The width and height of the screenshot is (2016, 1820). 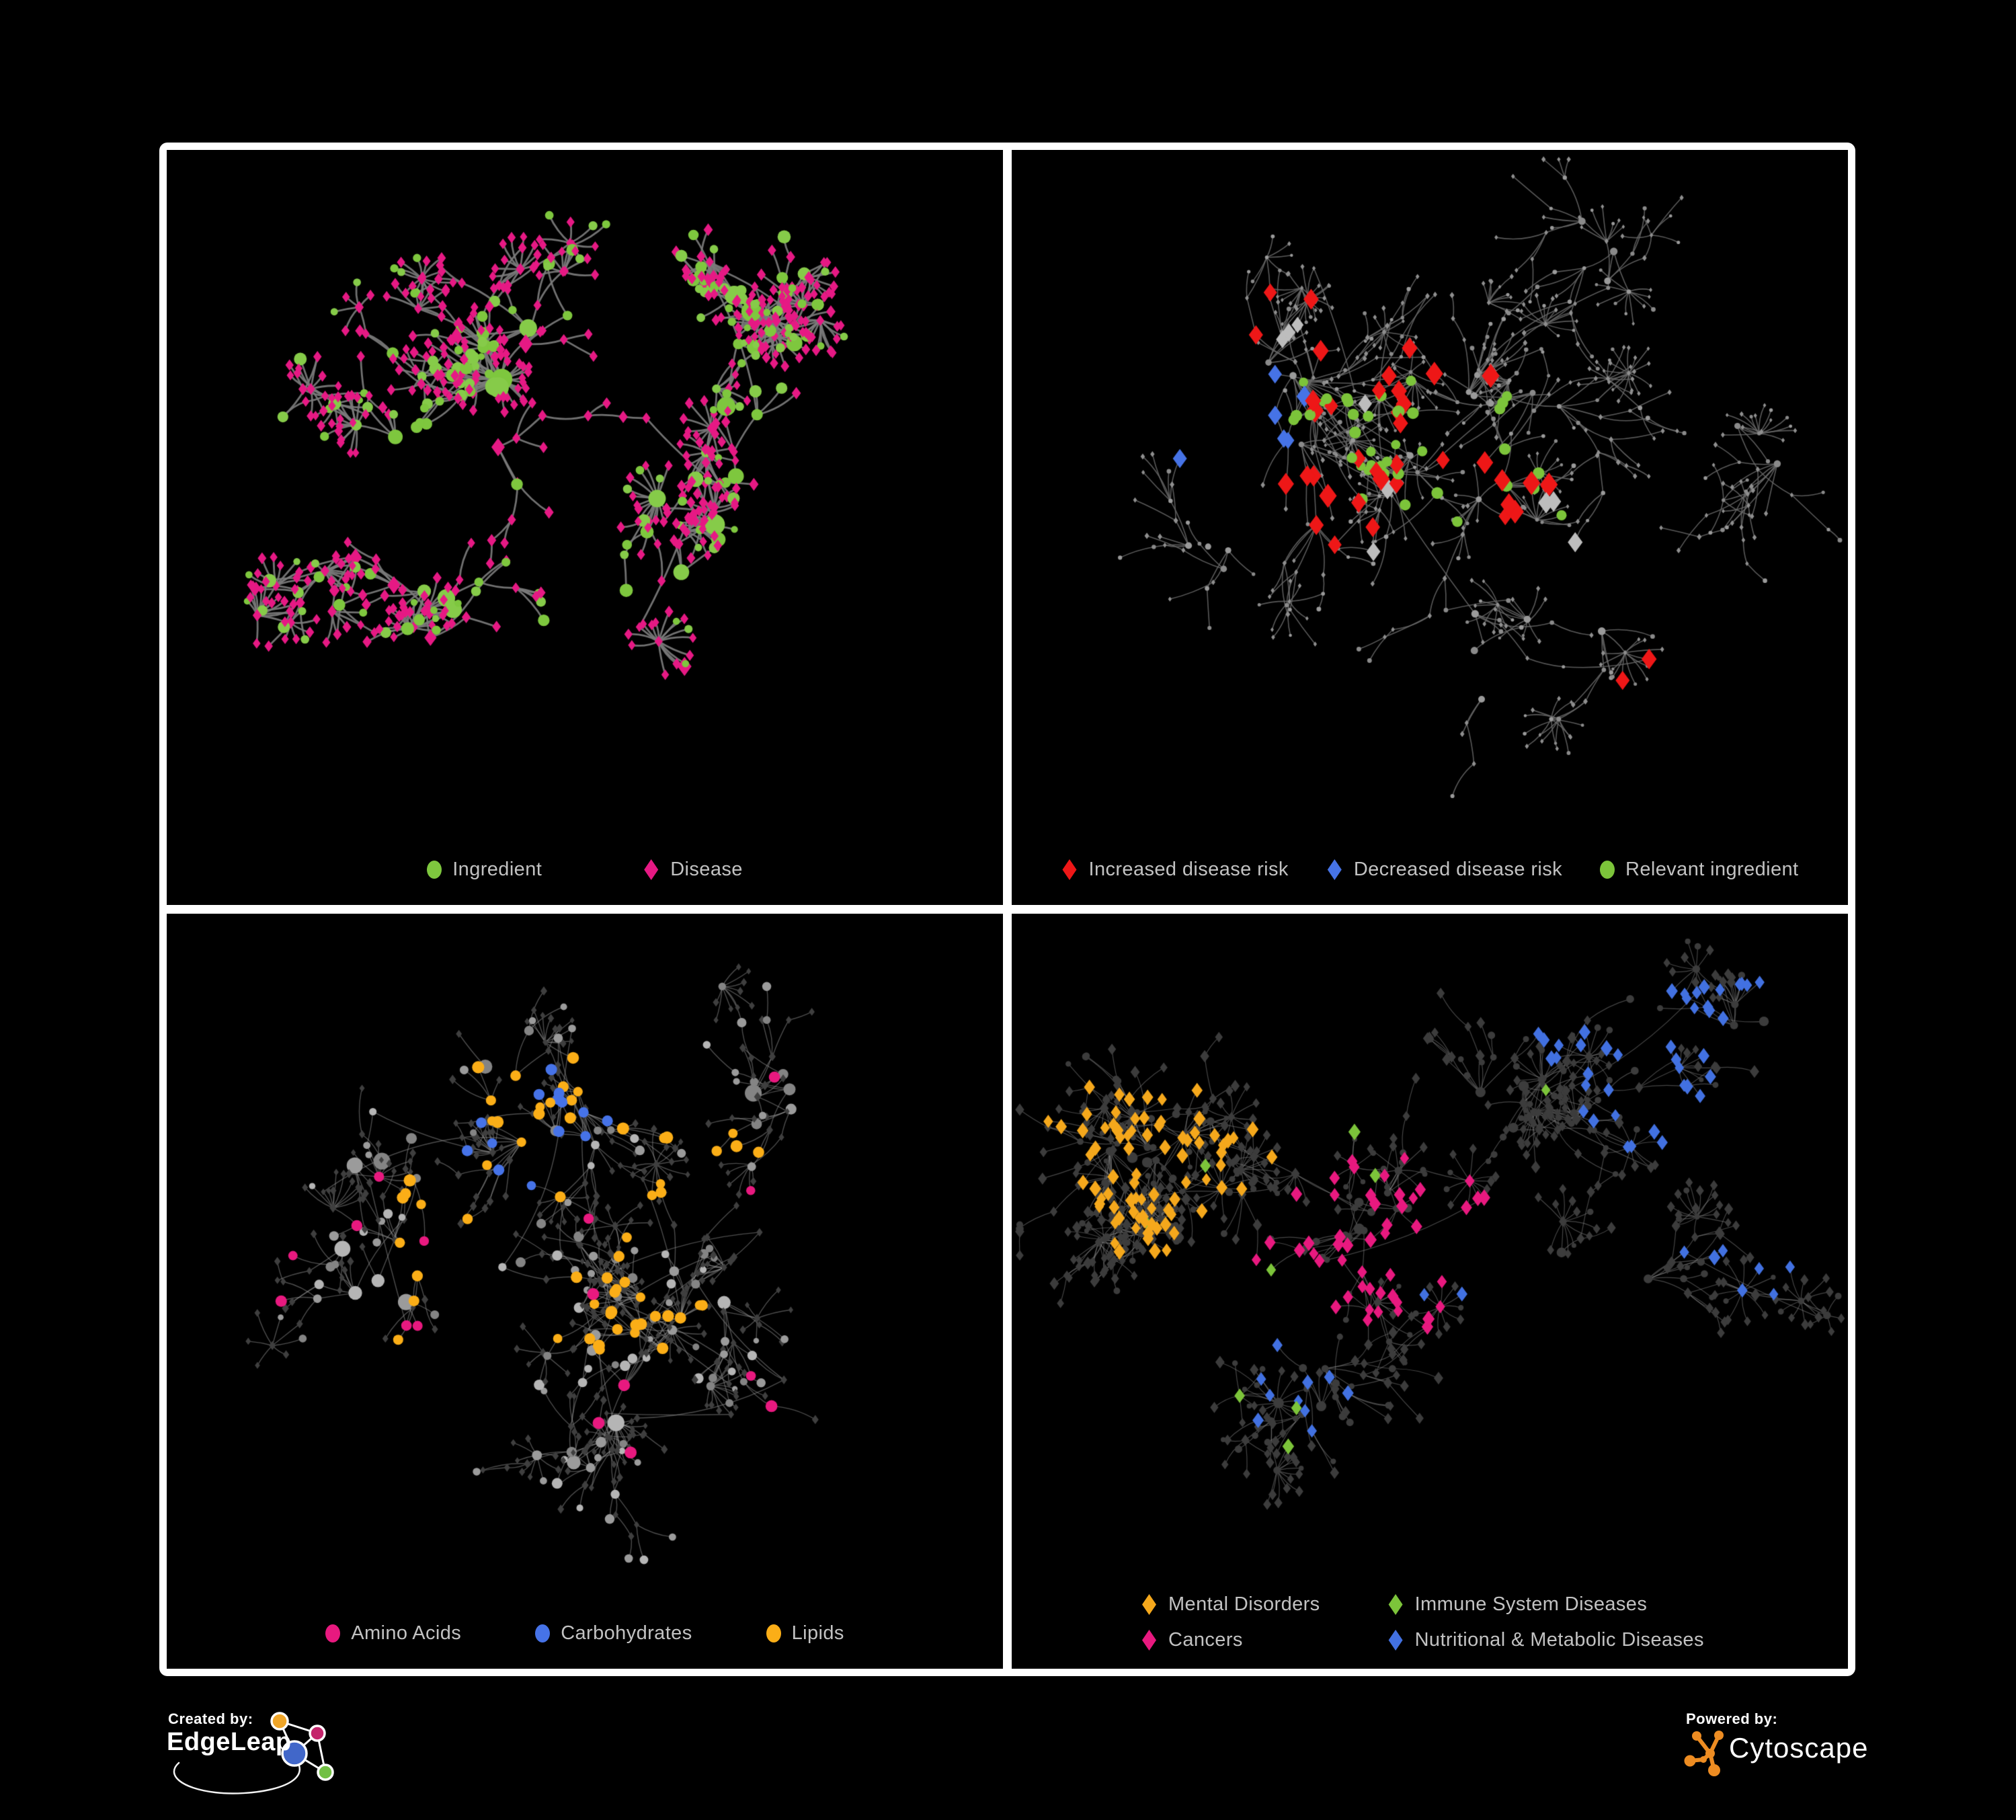 I want to click on cytoscape-credit: Powered by: Cytoscape, so click(x=1775, y=1746).